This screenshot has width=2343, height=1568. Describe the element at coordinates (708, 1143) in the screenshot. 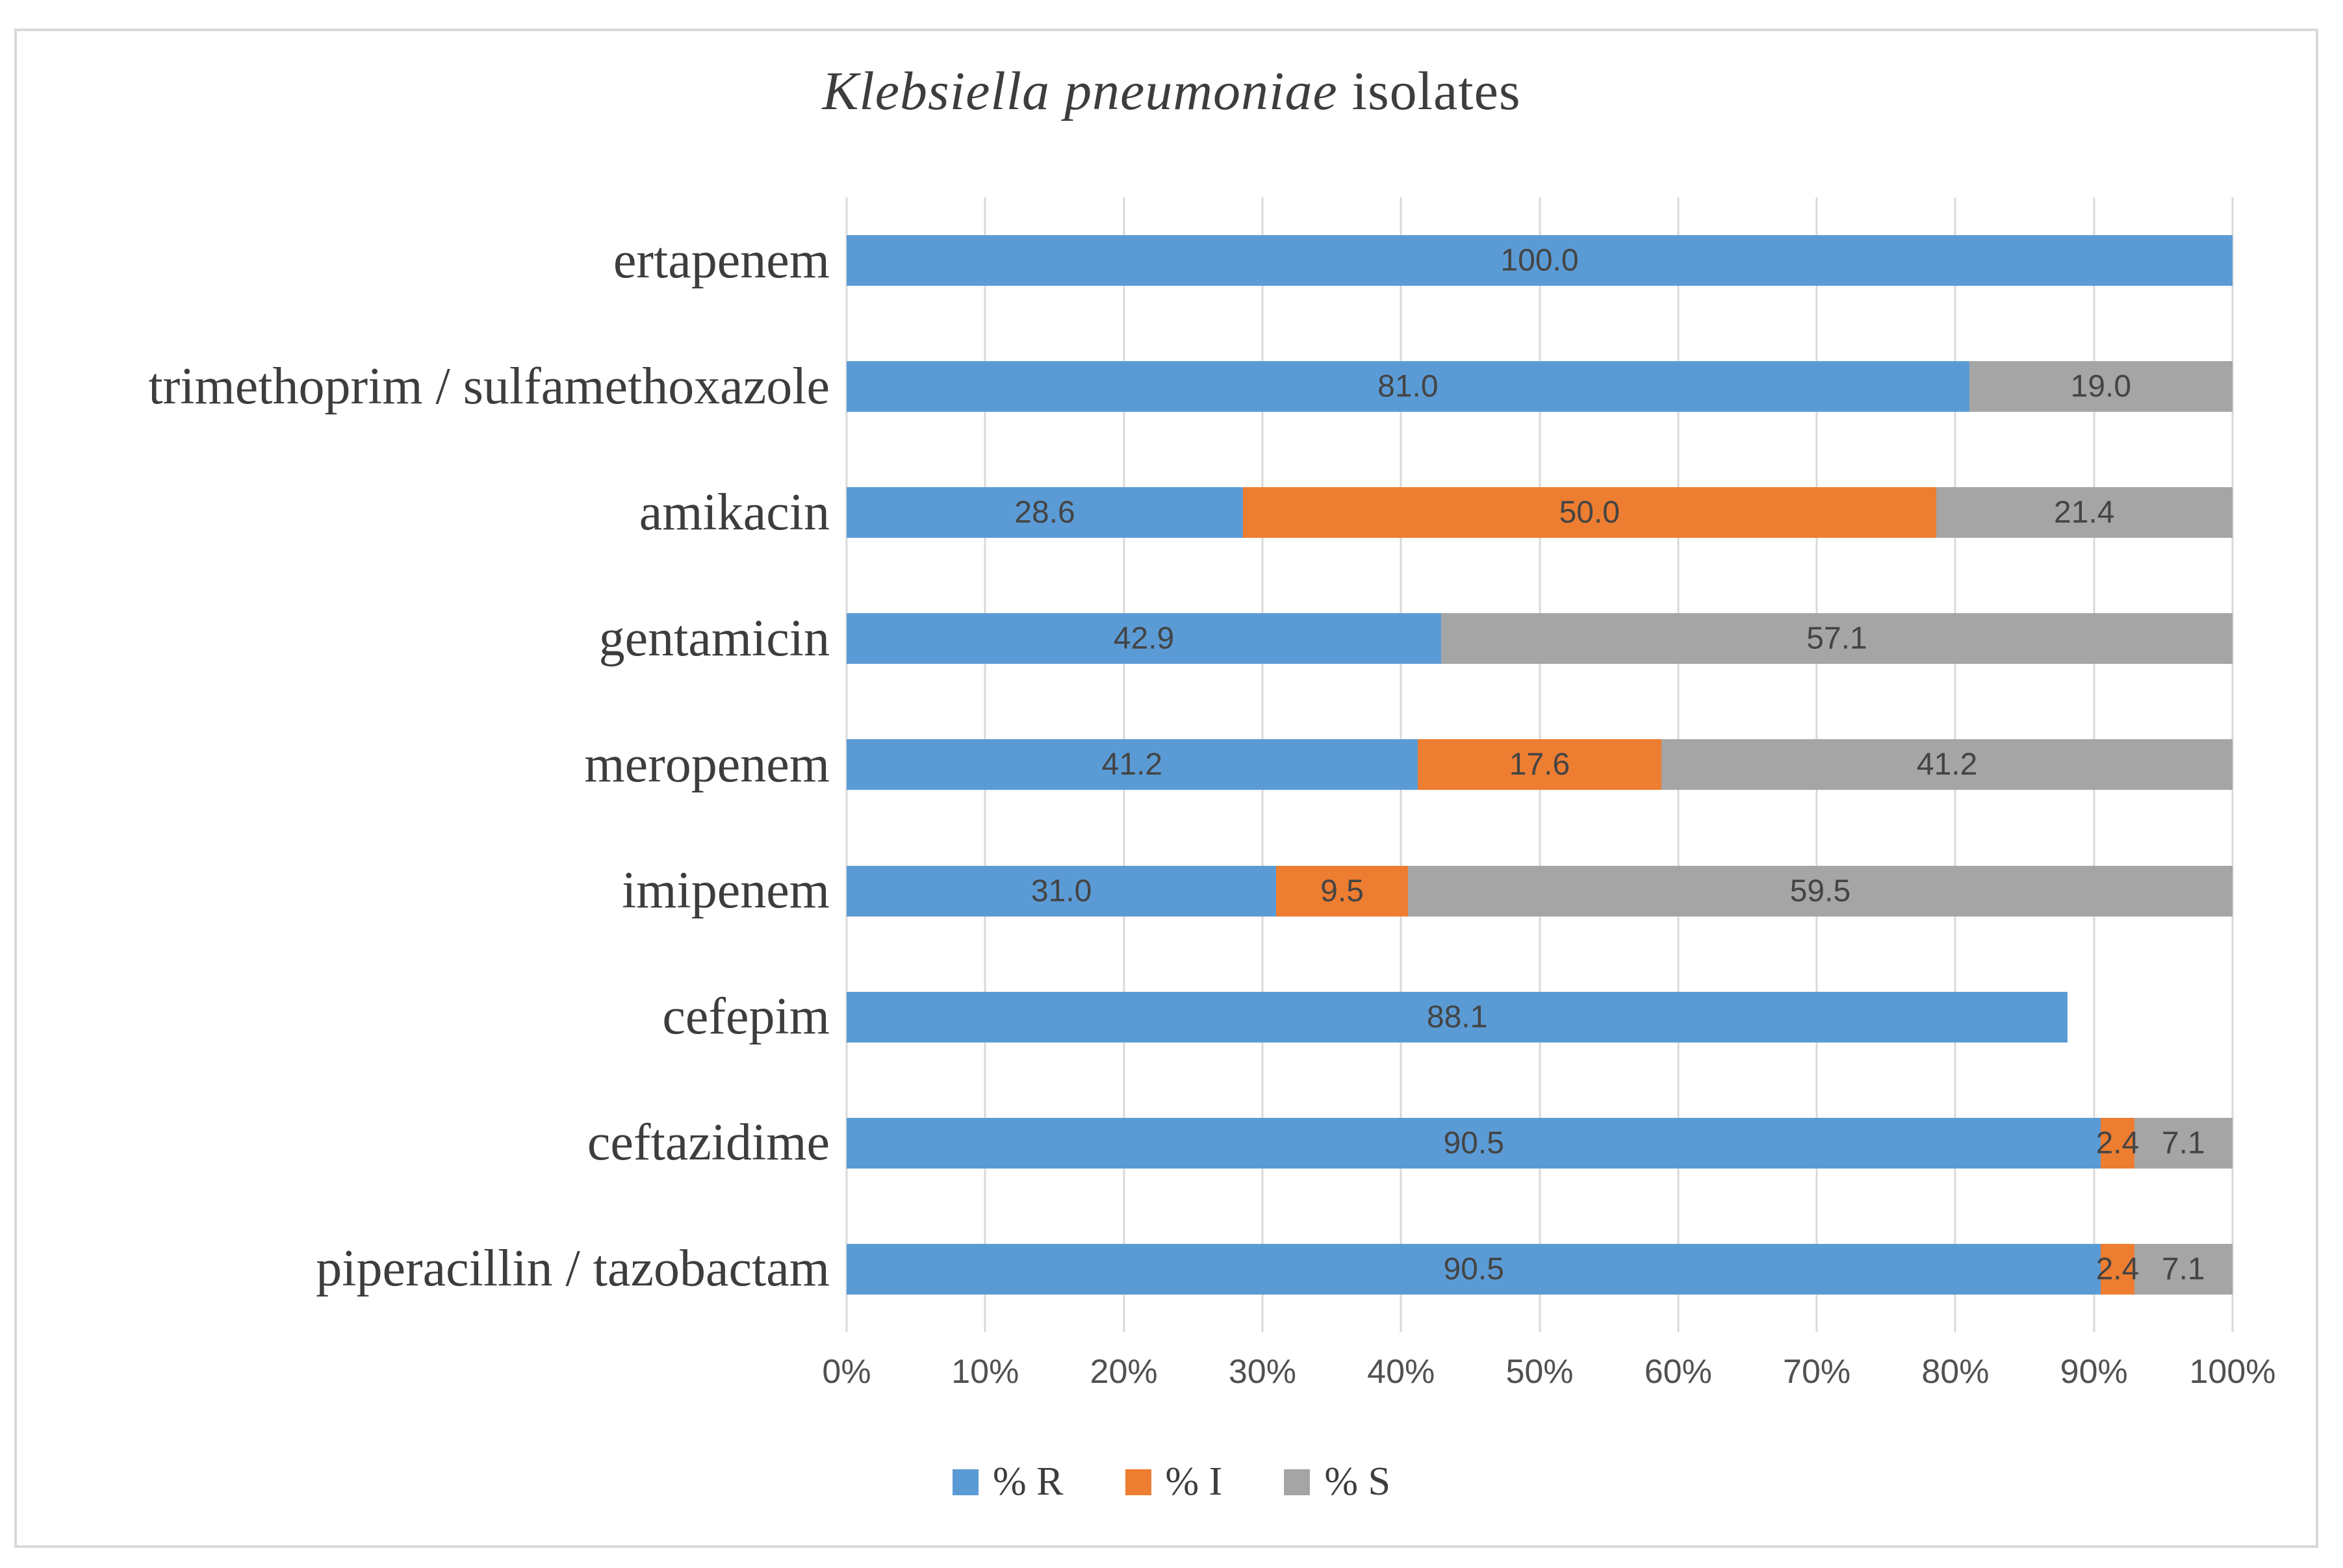

I see `category-label: ceftazidime` at that location.